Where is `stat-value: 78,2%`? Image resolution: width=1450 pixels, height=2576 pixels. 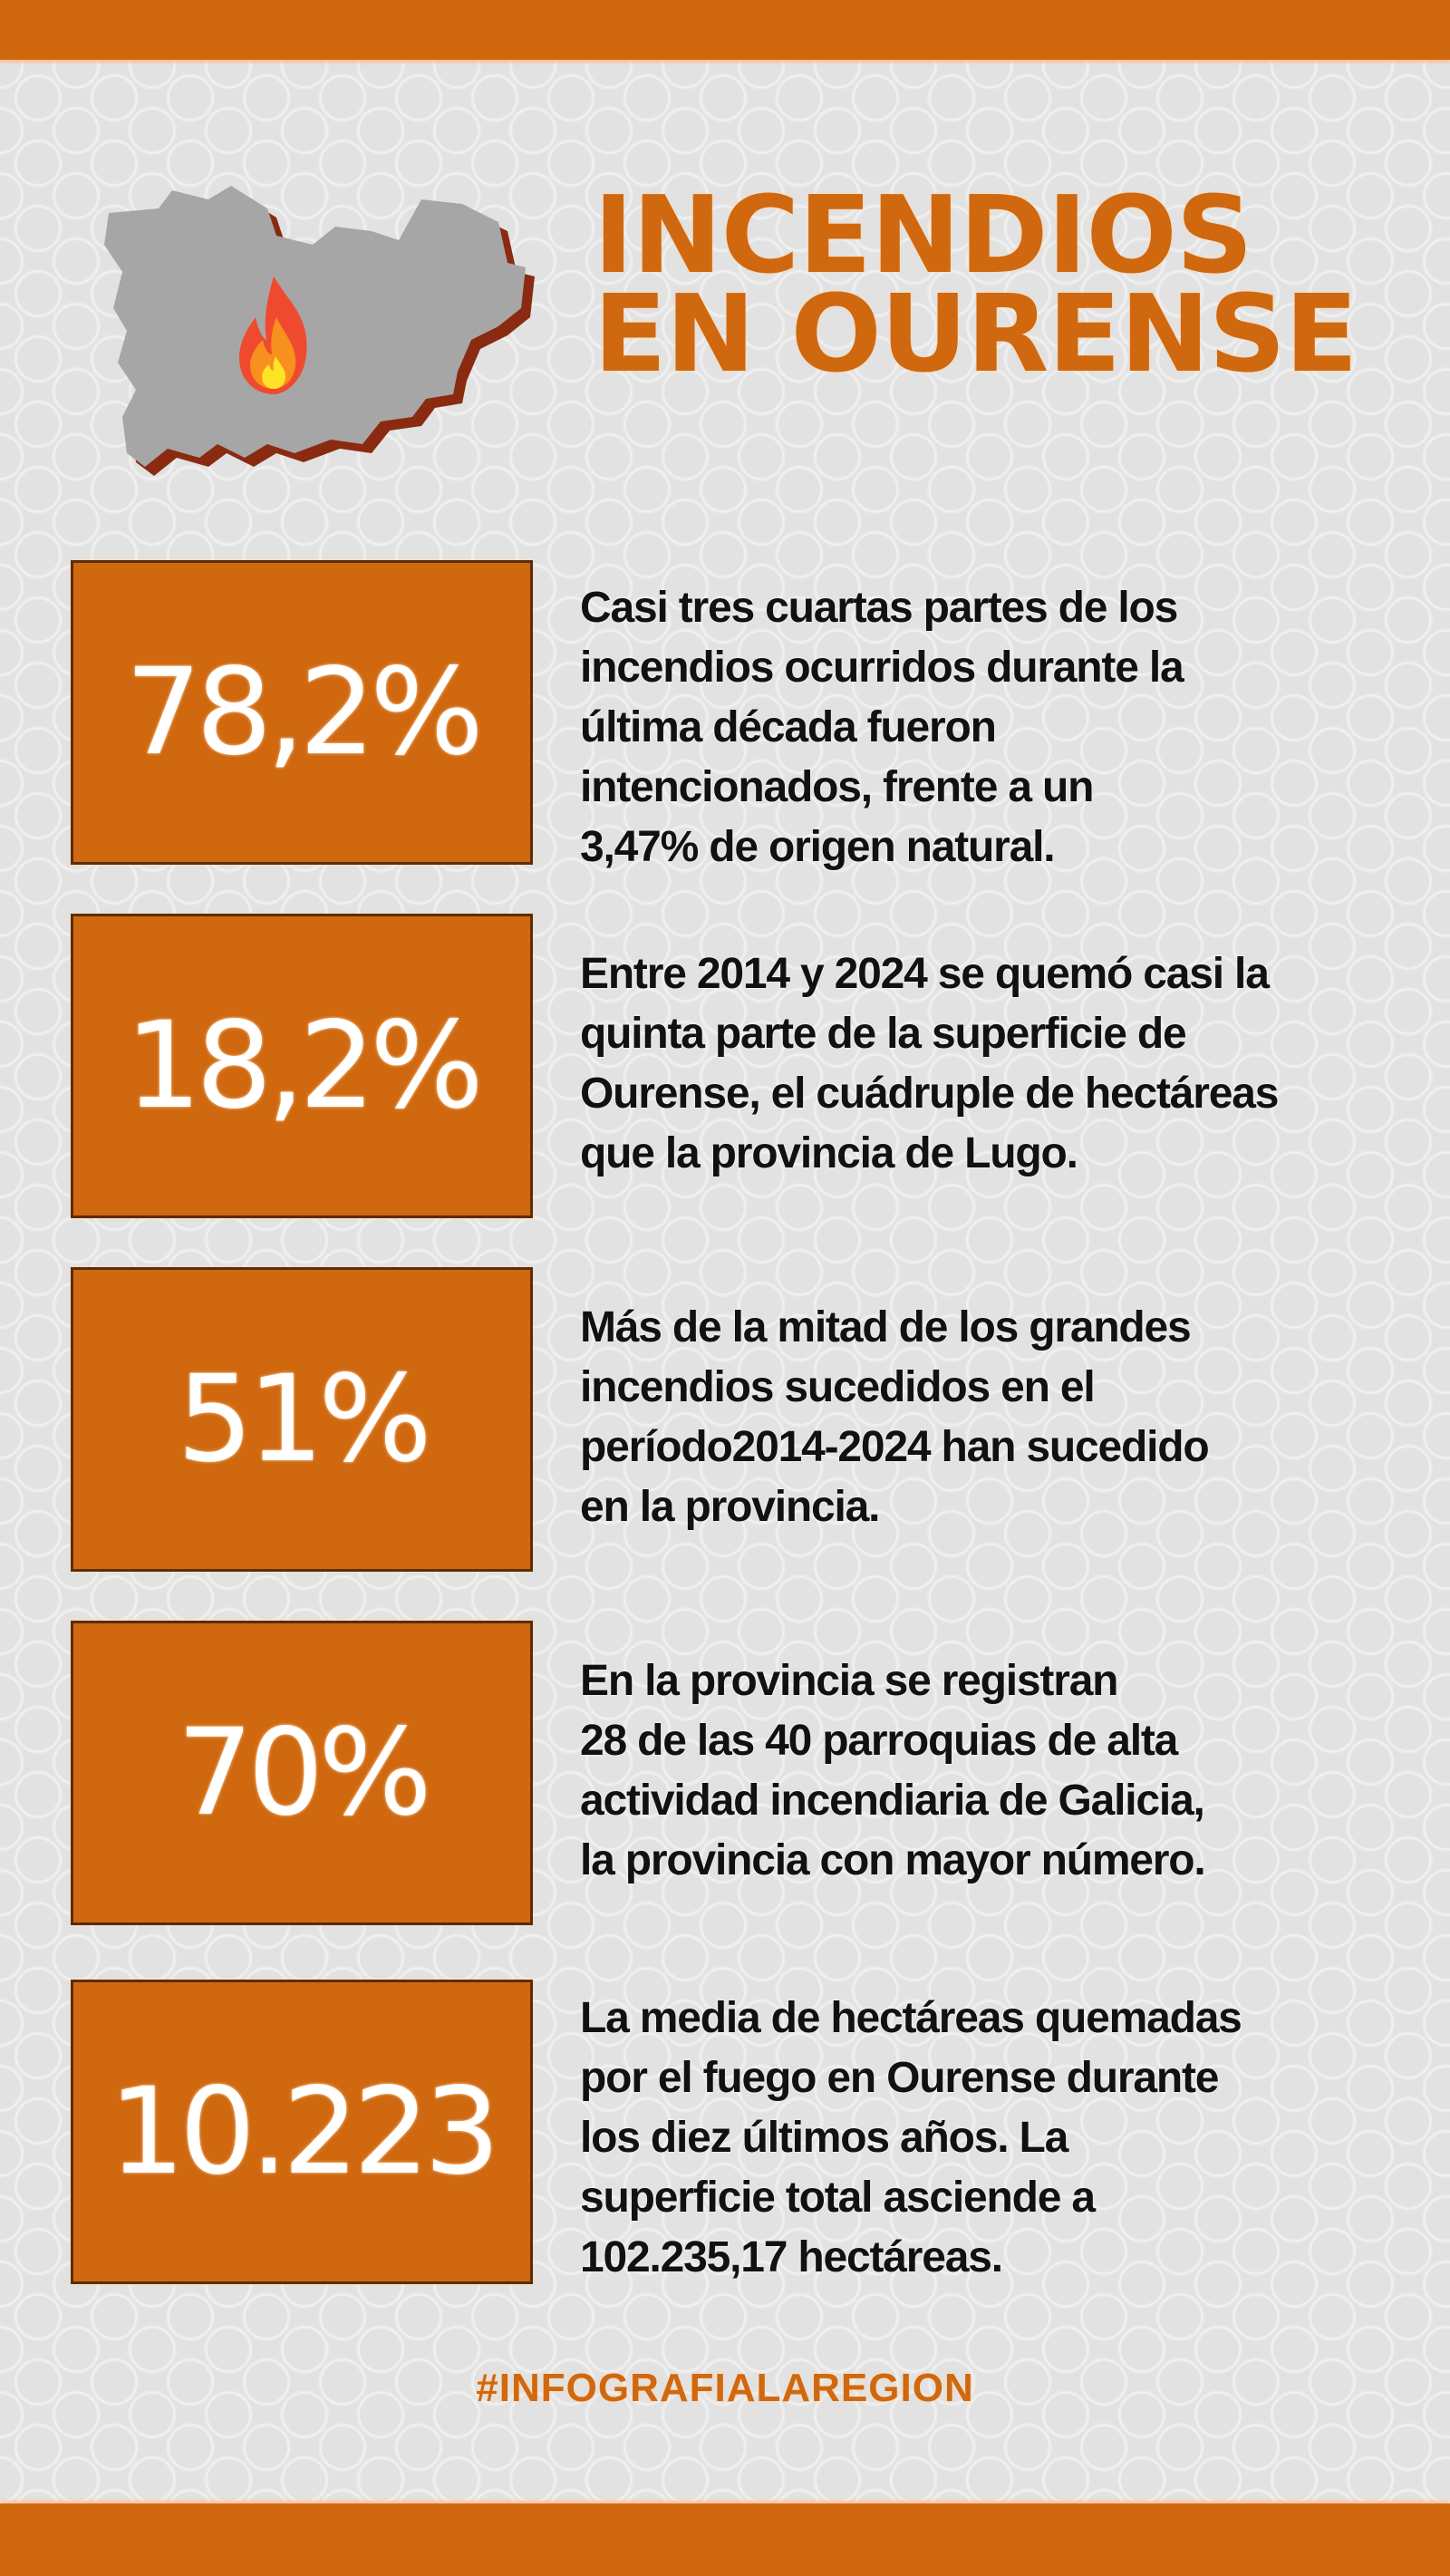
stat-value: 78,2% is located at coordinates (304, 712).